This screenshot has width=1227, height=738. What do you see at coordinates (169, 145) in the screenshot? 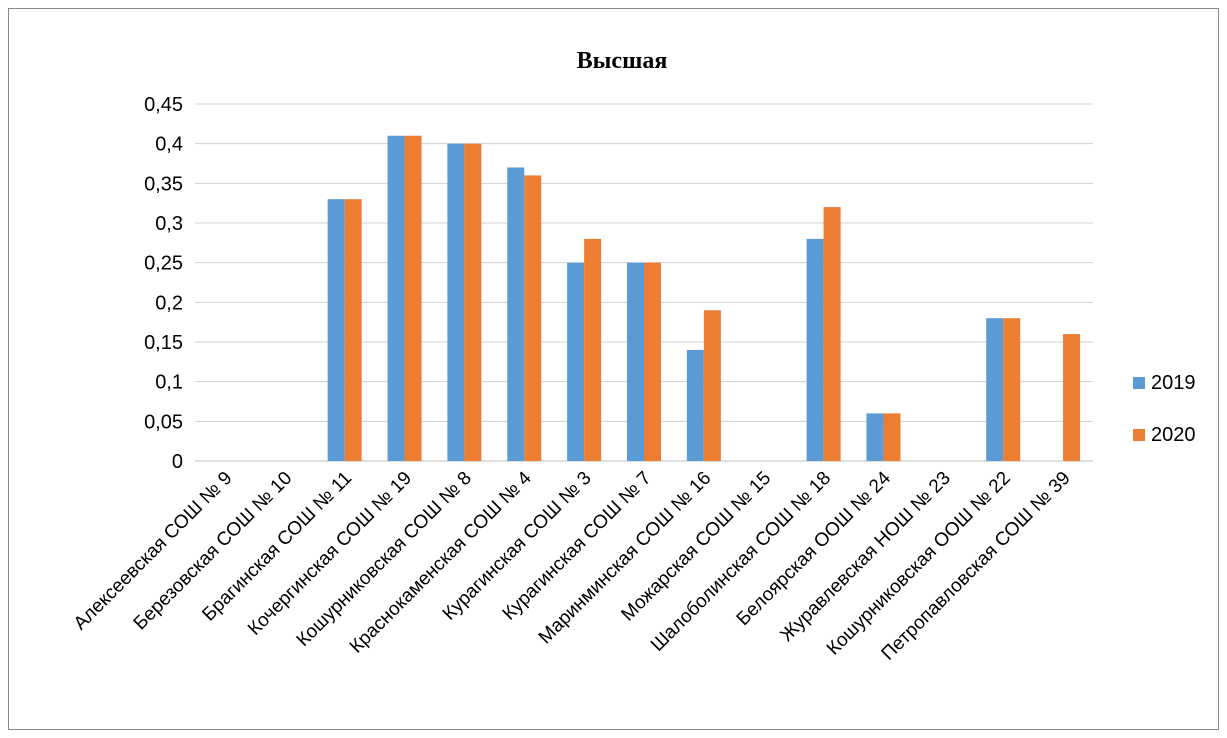
I see `y-tick-label: 0,4` at bounding box center [169, 145].